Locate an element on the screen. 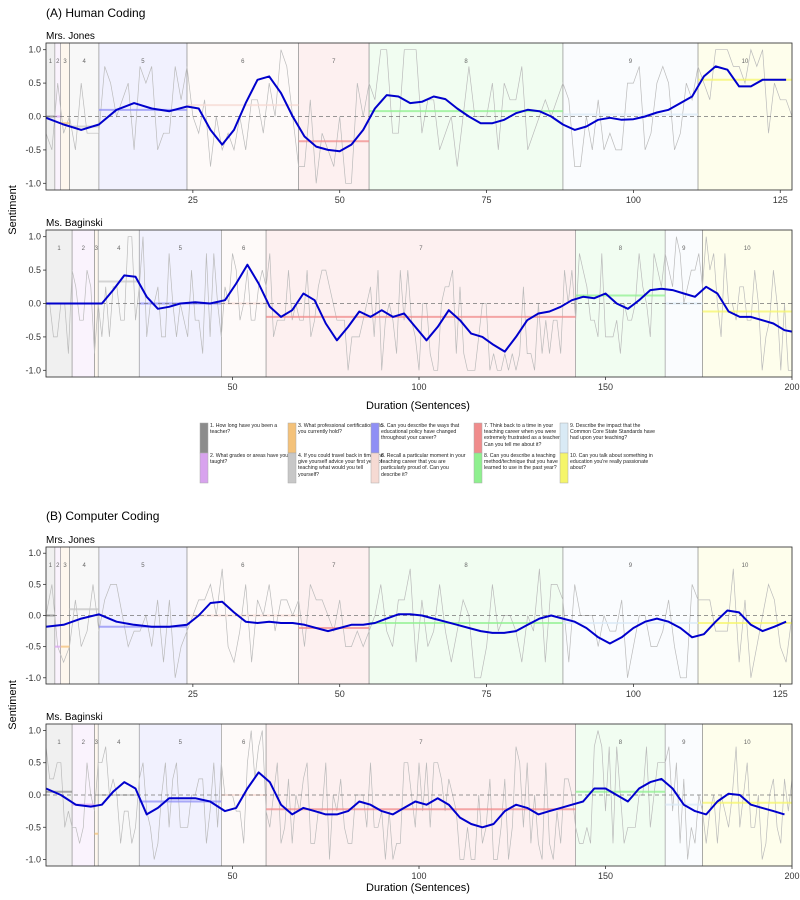 This screenshot has height=900, width=800. x-tick-label: 150 is located at coordinates (605, 387).